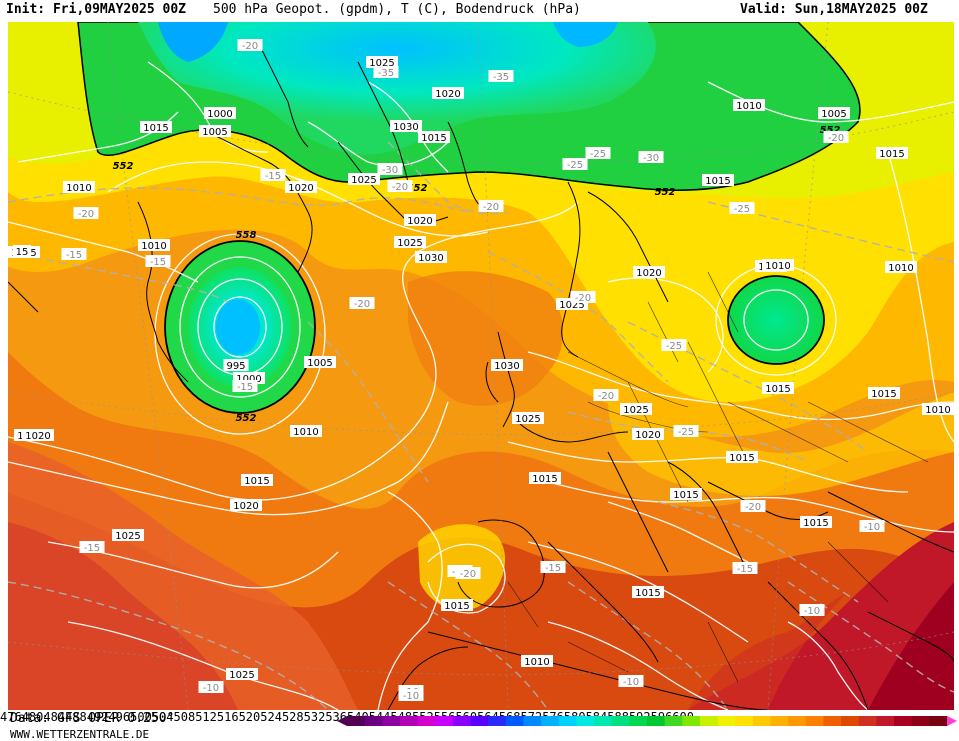 This screenshot has width=959, height=741. I want to click on init-time: Init: Fri,09MAY2025 00Z, so click(96, 9).